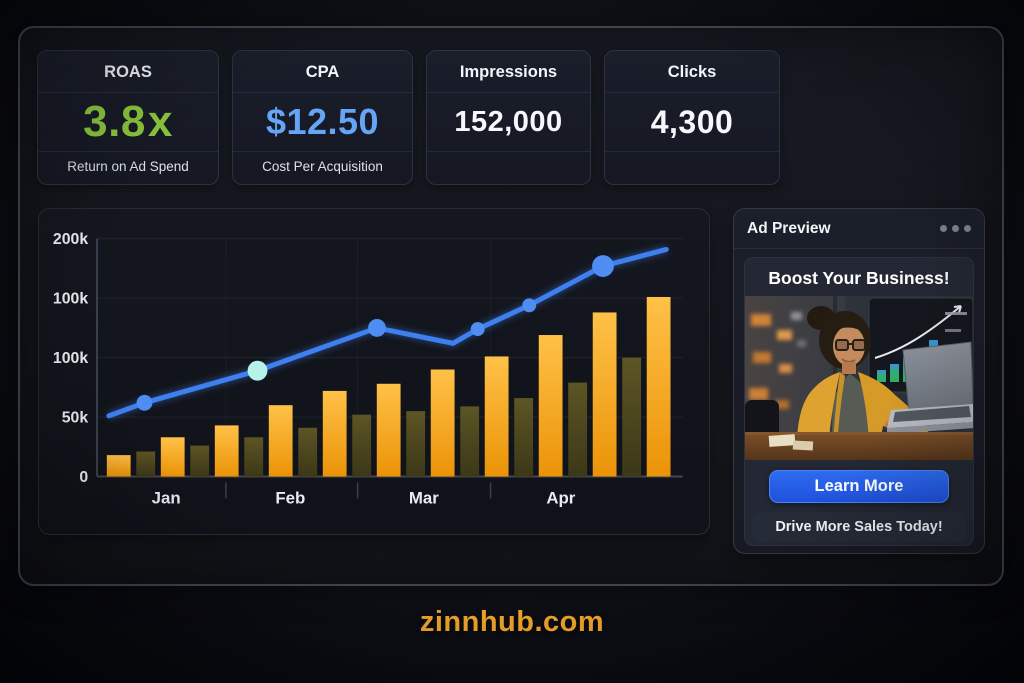 The width and height of the screenshot is (1024, 683). What do you see at coordinates (859, 278) in the screenshot?
I see `ad-headline: Boost Your Business!` at bounding box center [859, 278].